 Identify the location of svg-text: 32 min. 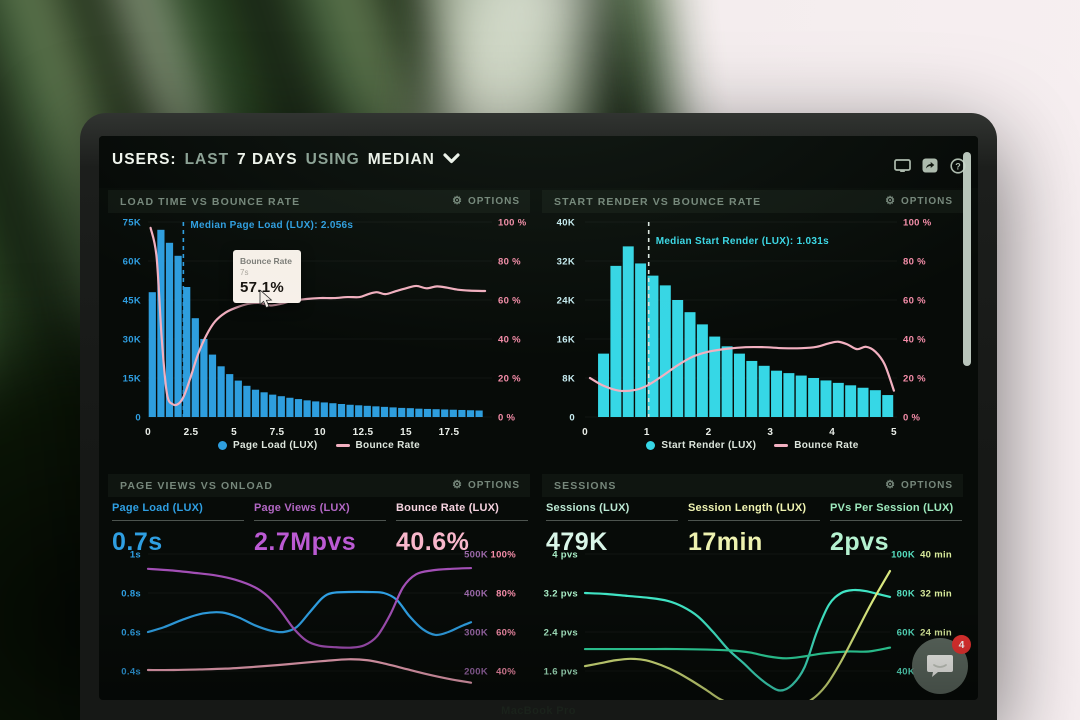
(936, 594).